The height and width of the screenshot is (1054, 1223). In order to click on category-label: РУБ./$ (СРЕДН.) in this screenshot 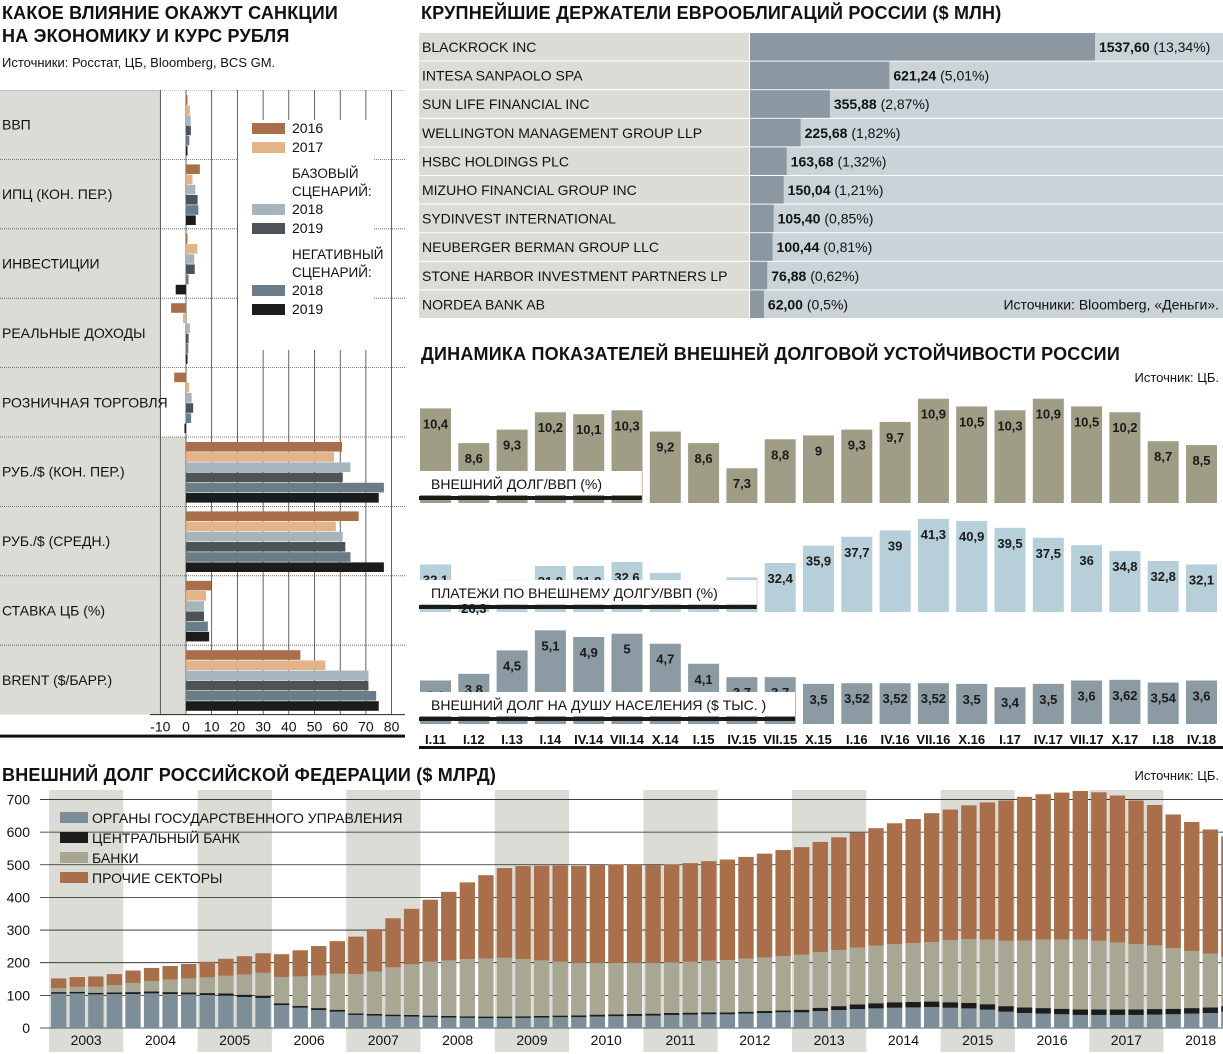, I will do `click(56, 541)`.